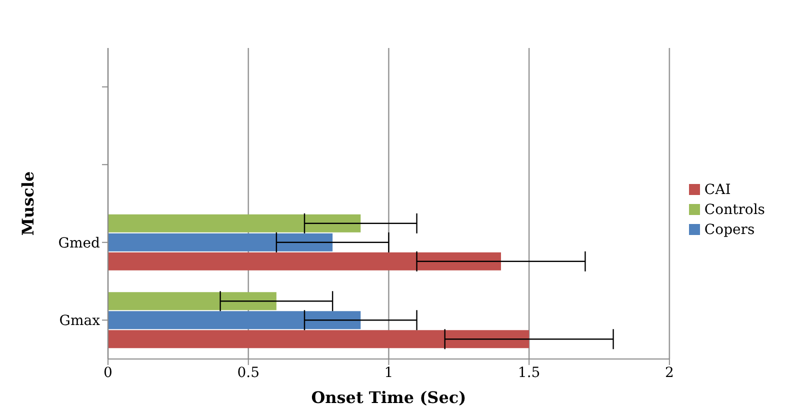  Describe the element at coordinates (669, 372) in the screenshot. I see `x-tick-label: 2` at that location.